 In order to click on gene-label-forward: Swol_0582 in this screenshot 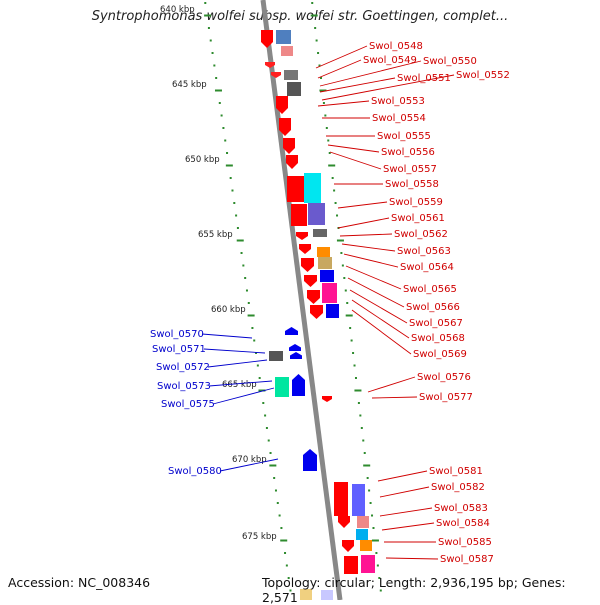, I will do `click(458, 487)`.